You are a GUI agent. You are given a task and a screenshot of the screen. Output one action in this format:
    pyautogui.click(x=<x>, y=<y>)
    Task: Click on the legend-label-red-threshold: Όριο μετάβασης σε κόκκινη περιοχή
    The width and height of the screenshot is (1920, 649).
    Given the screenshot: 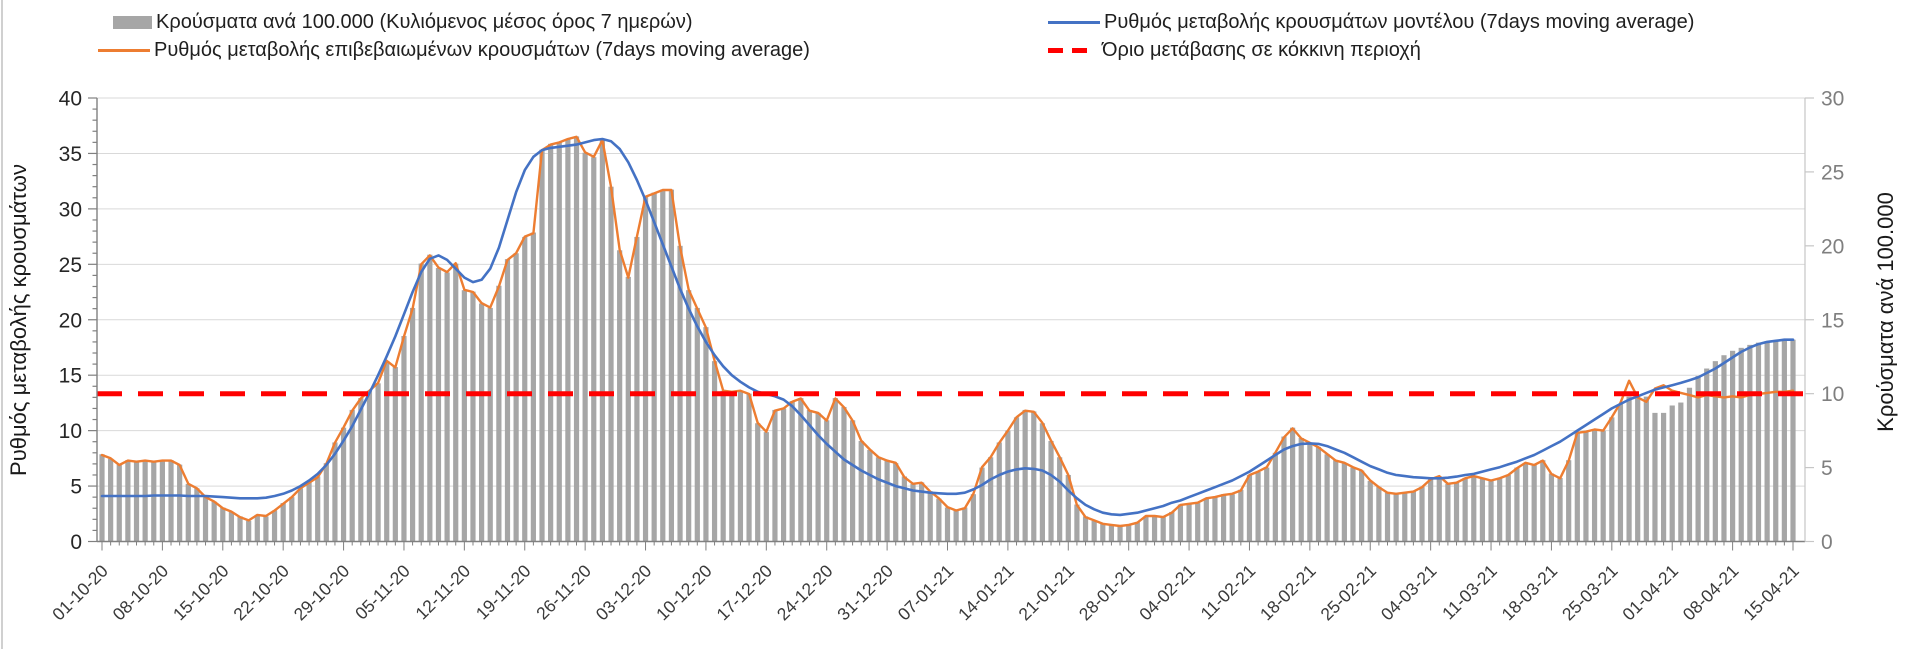 What is the action you would take?
    pyautogui.click(x=1261, y=50)
    